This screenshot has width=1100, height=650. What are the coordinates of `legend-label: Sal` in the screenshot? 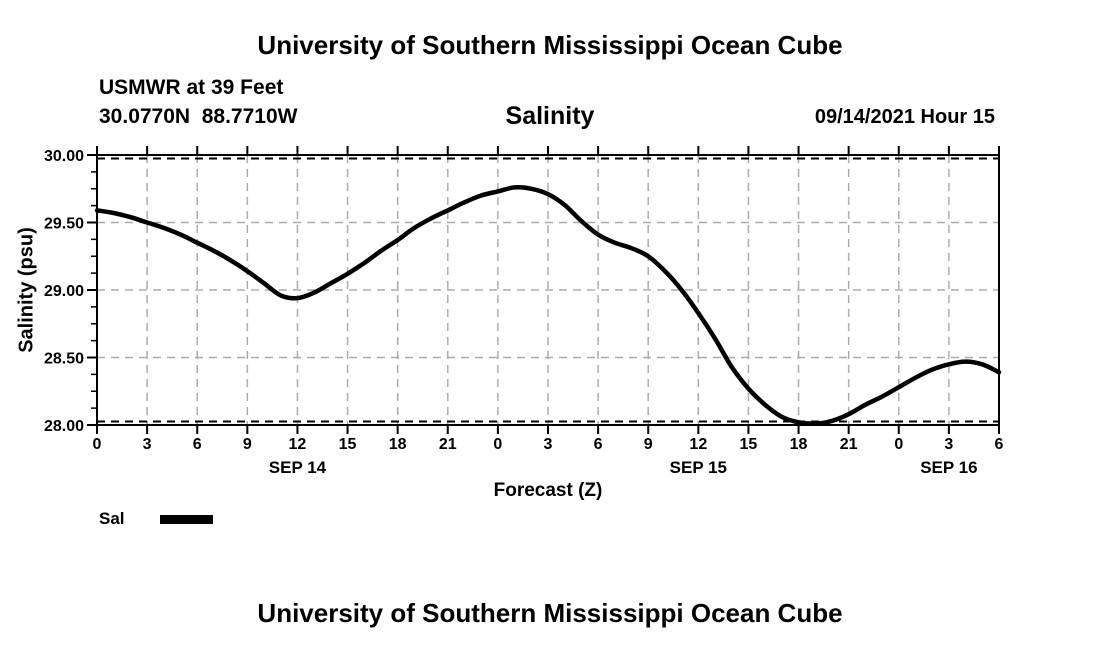 It's located at (112, 518).